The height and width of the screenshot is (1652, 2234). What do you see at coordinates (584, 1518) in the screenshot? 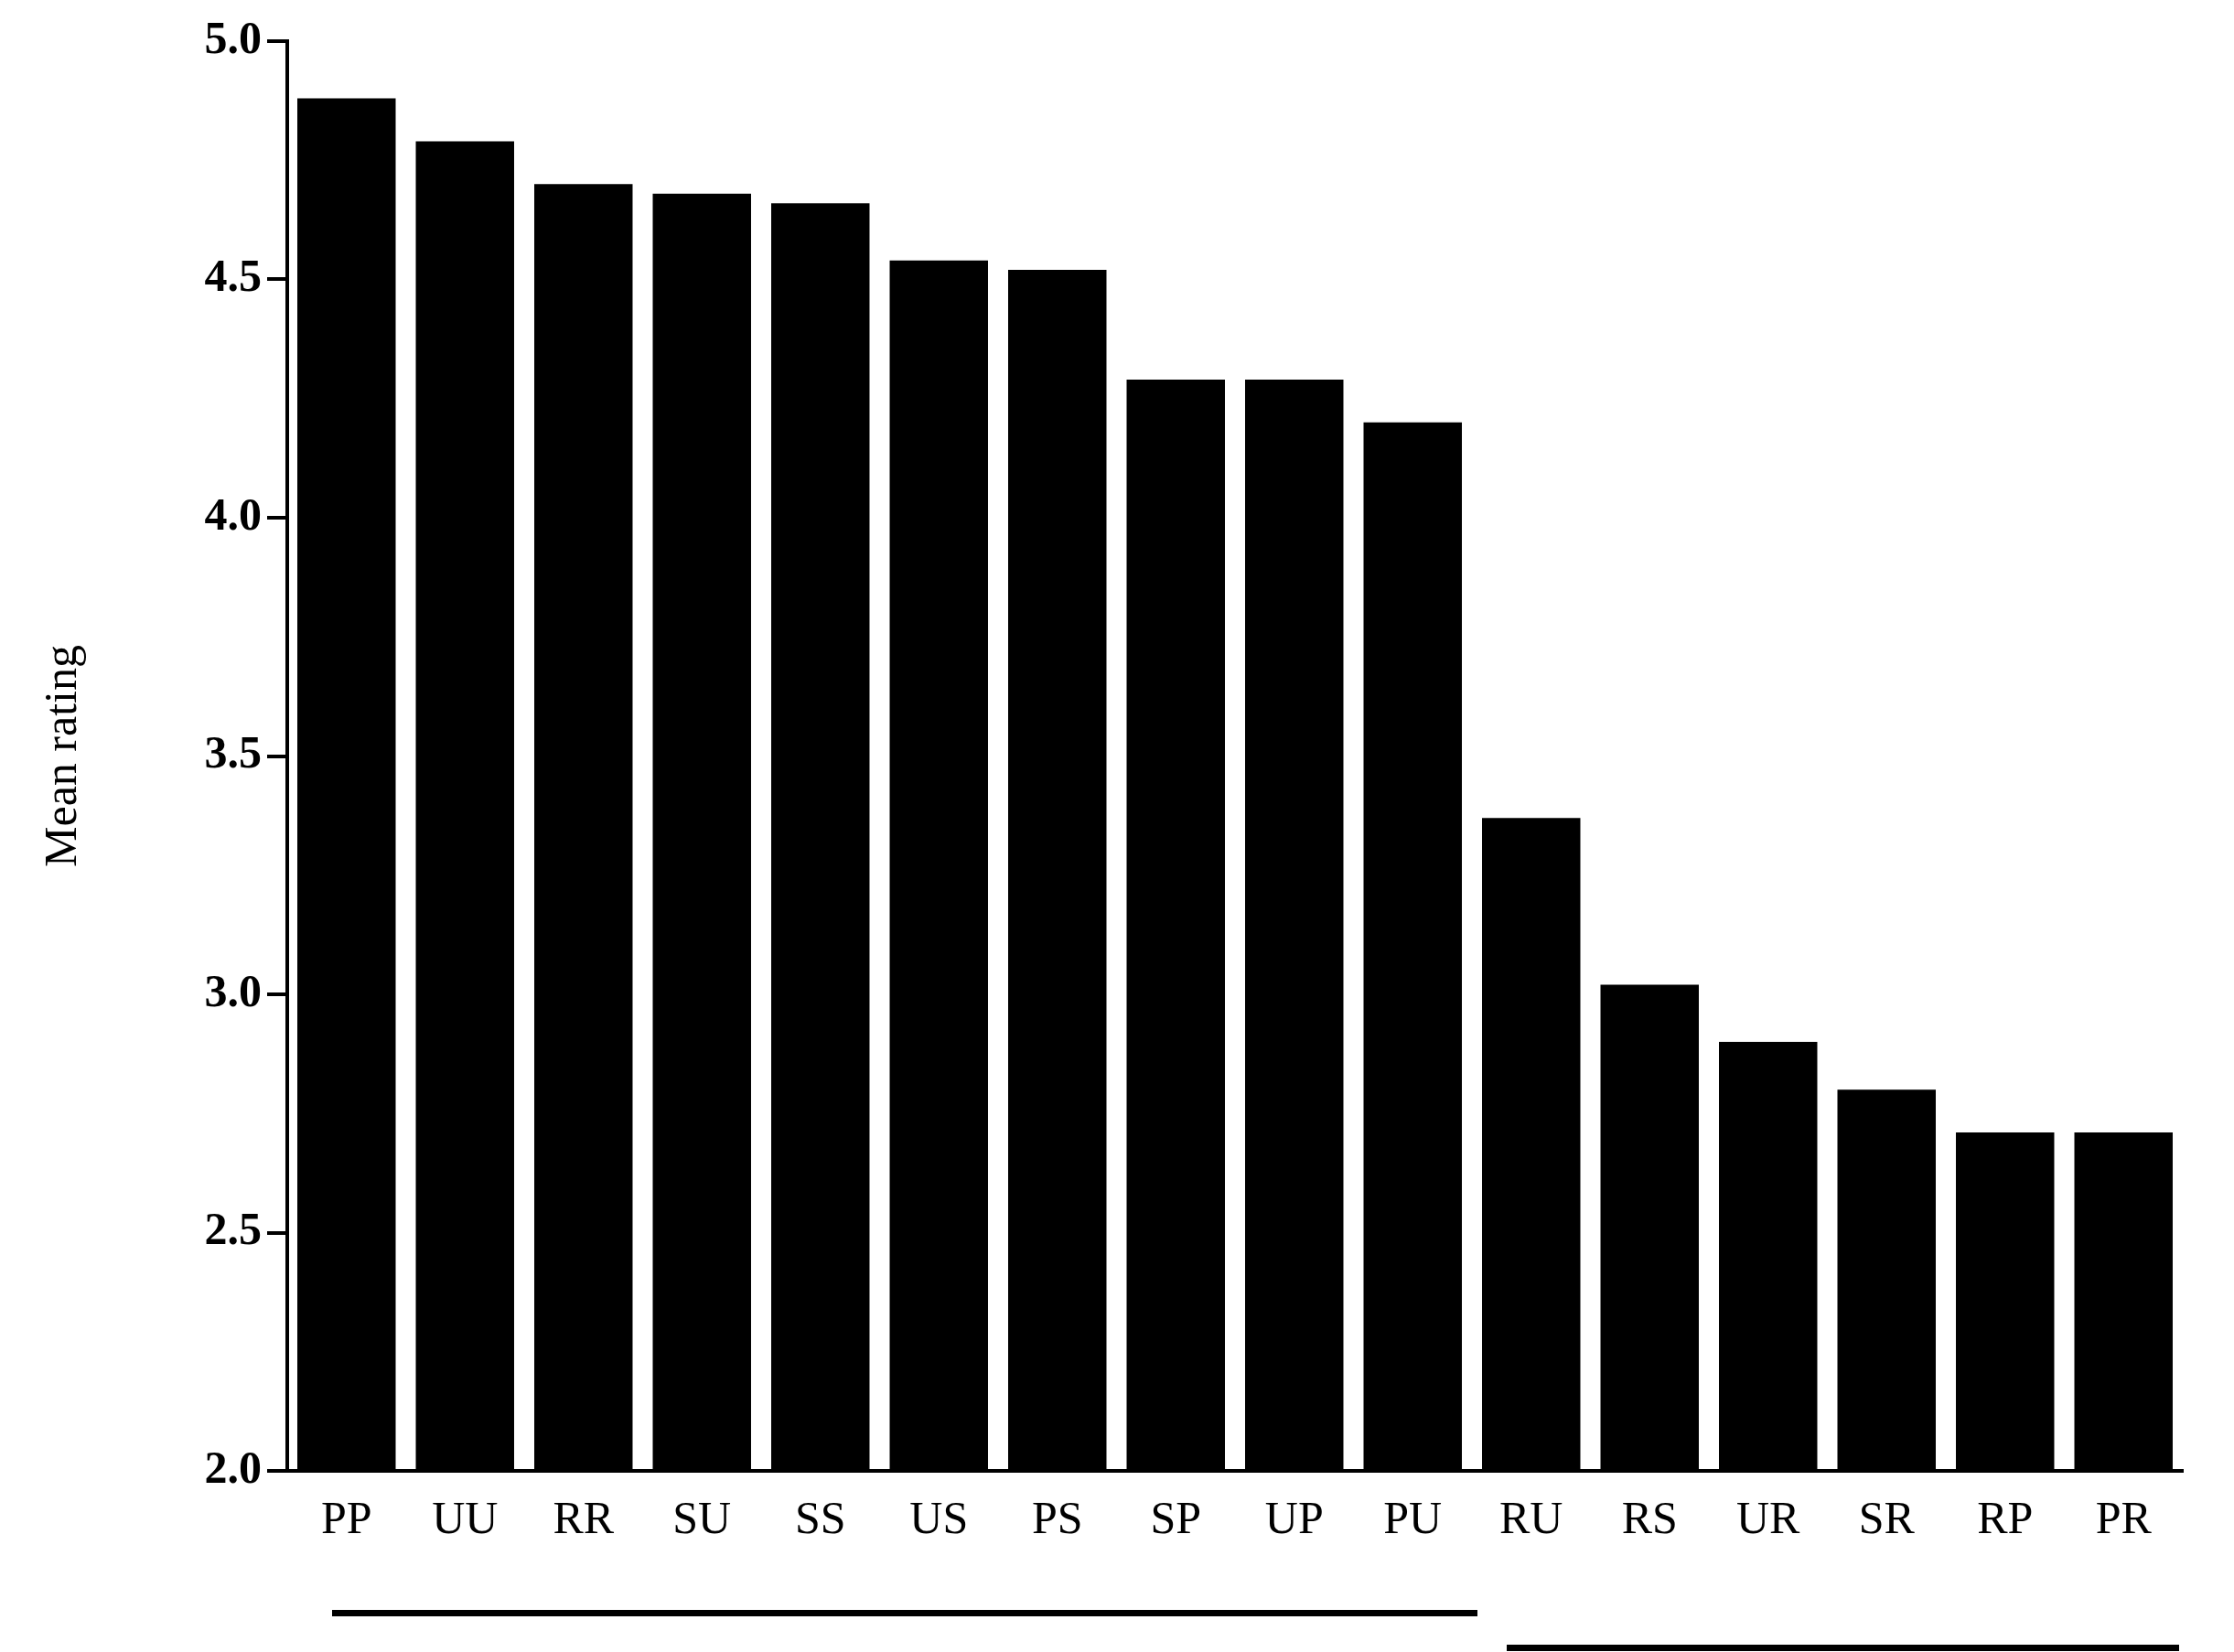
I see `x-tick-label: RR` at bounding box center [584, 1518].